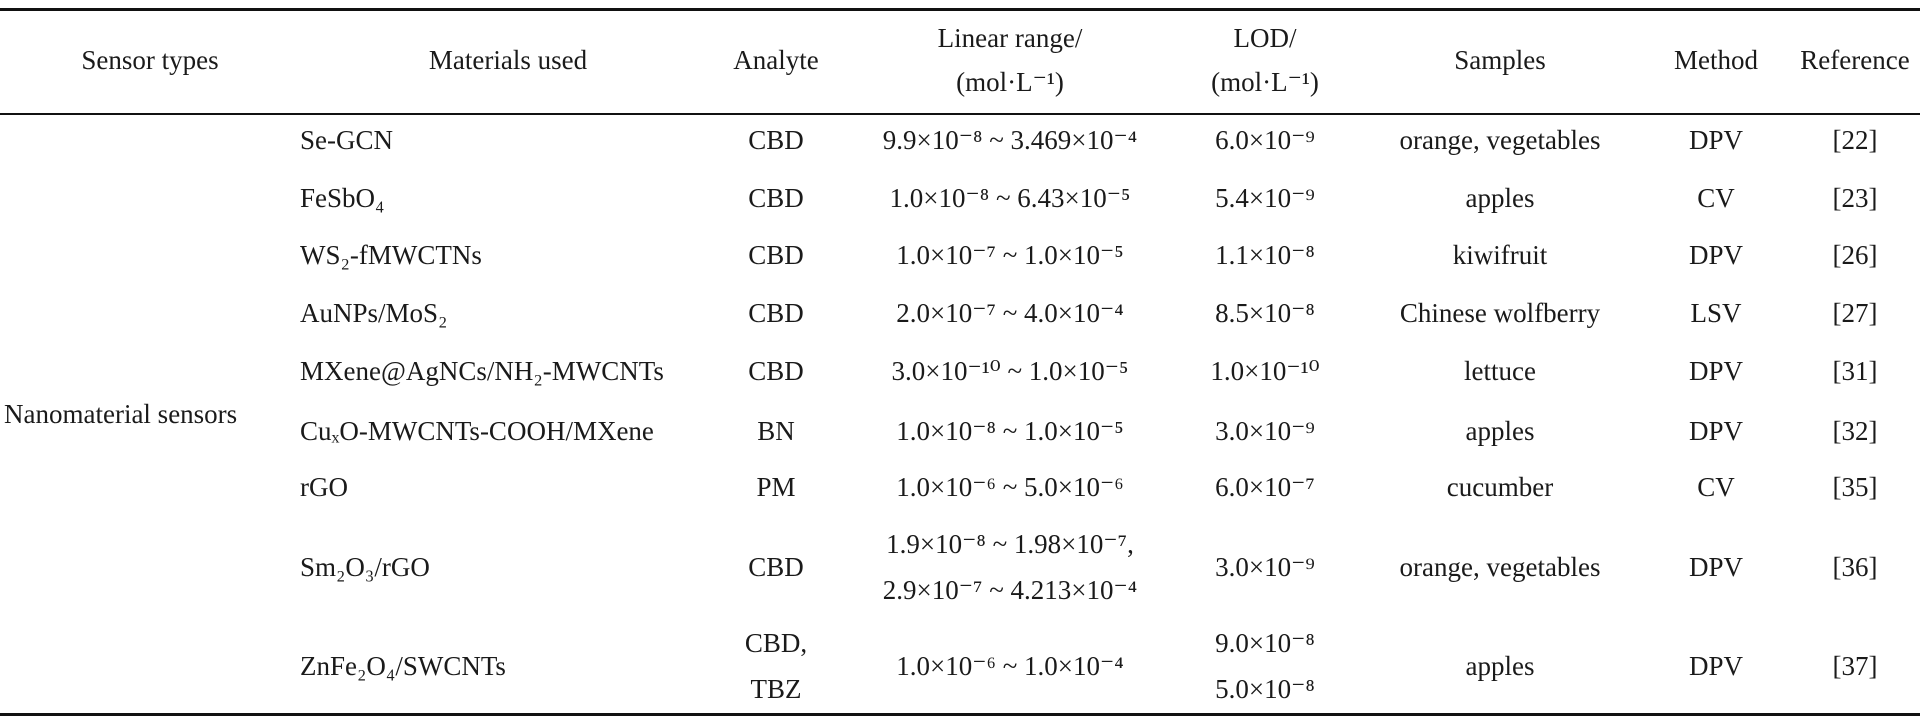 The image size is (1920, 720). What do you see at coordinates (1010, 38) in the screenshot?
I see `header-linear-range-line1: Linear range/` at bounding box center [1010, 38].